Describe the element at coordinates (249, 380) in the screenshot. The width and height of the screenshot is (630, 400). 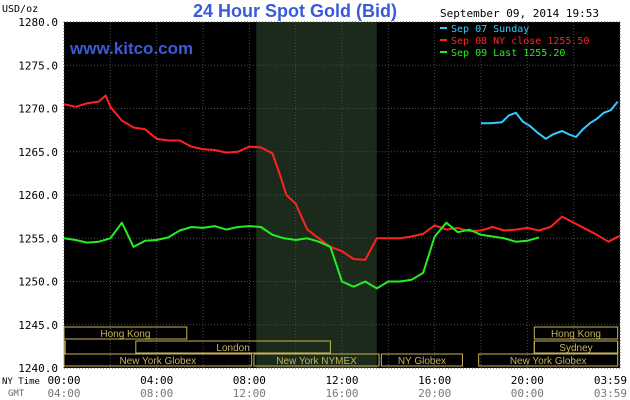
I see `x-tick-label-ny: 08:00` at that location.